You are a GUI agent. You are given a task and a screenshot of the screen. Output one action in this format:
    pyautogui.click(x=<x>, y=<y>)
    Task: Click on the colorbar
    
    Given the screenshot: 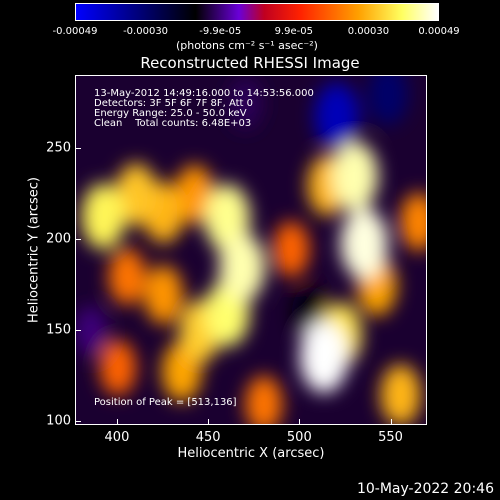 What is the action you would take?
    pyautogui.click(x=257, y=12)
    